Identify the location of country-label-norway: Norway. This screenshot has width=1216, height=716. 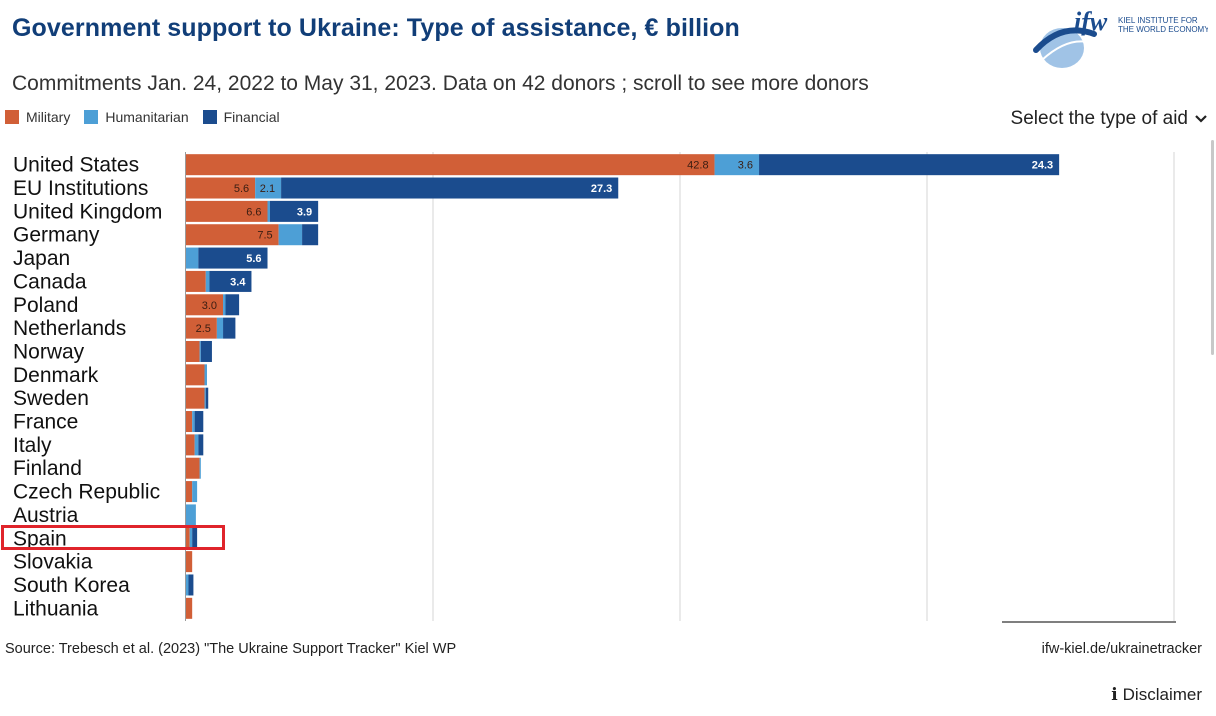
(49, 351).